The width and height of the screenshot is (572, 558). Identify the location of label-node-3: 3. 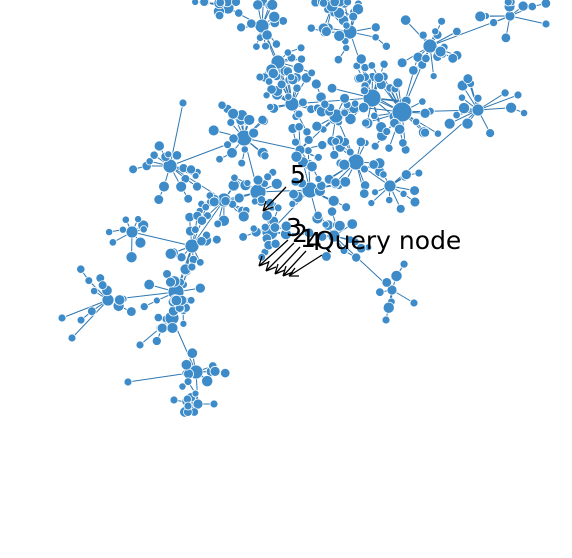
(294, 227).